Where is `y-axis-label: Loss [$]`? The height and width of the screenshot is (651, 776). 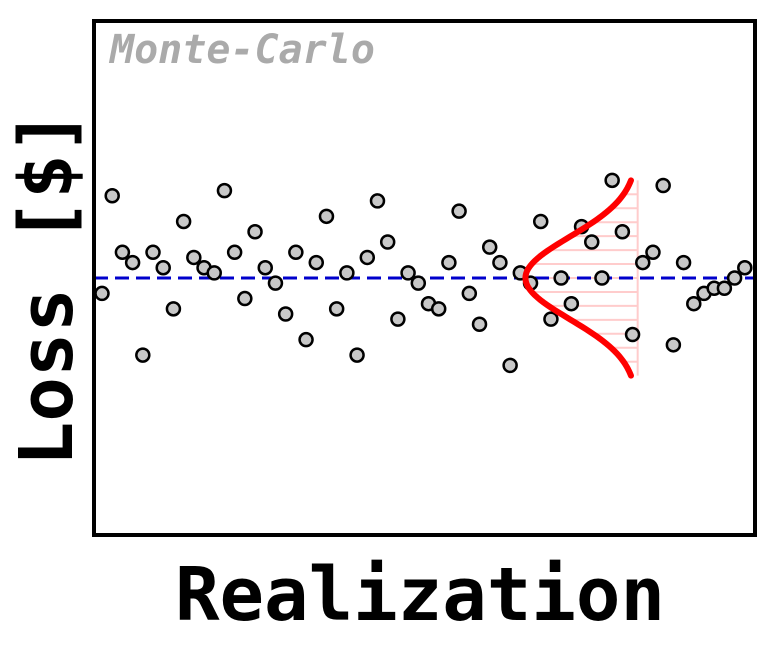
y-axis-label: Loss [$] is located at coordinates (47, 288).